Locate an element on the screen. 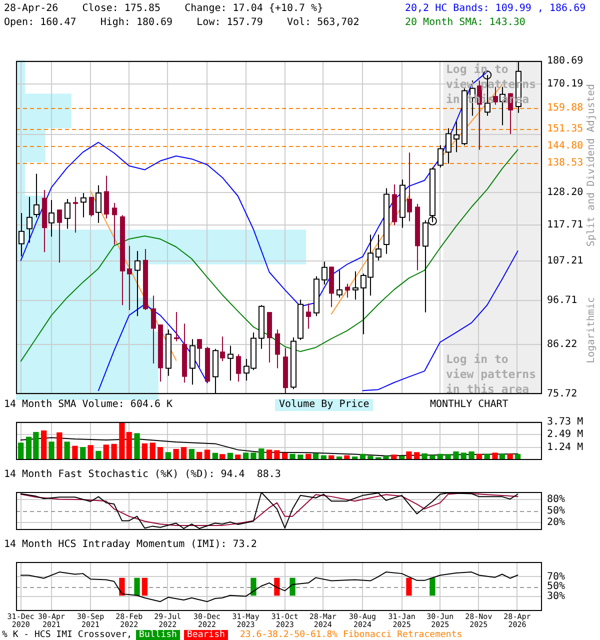 The width and height of the screenshot is (600, 640). text: 20,2 HC Bands: 109.99 , 186.69 is located at coordinates (495, 9).